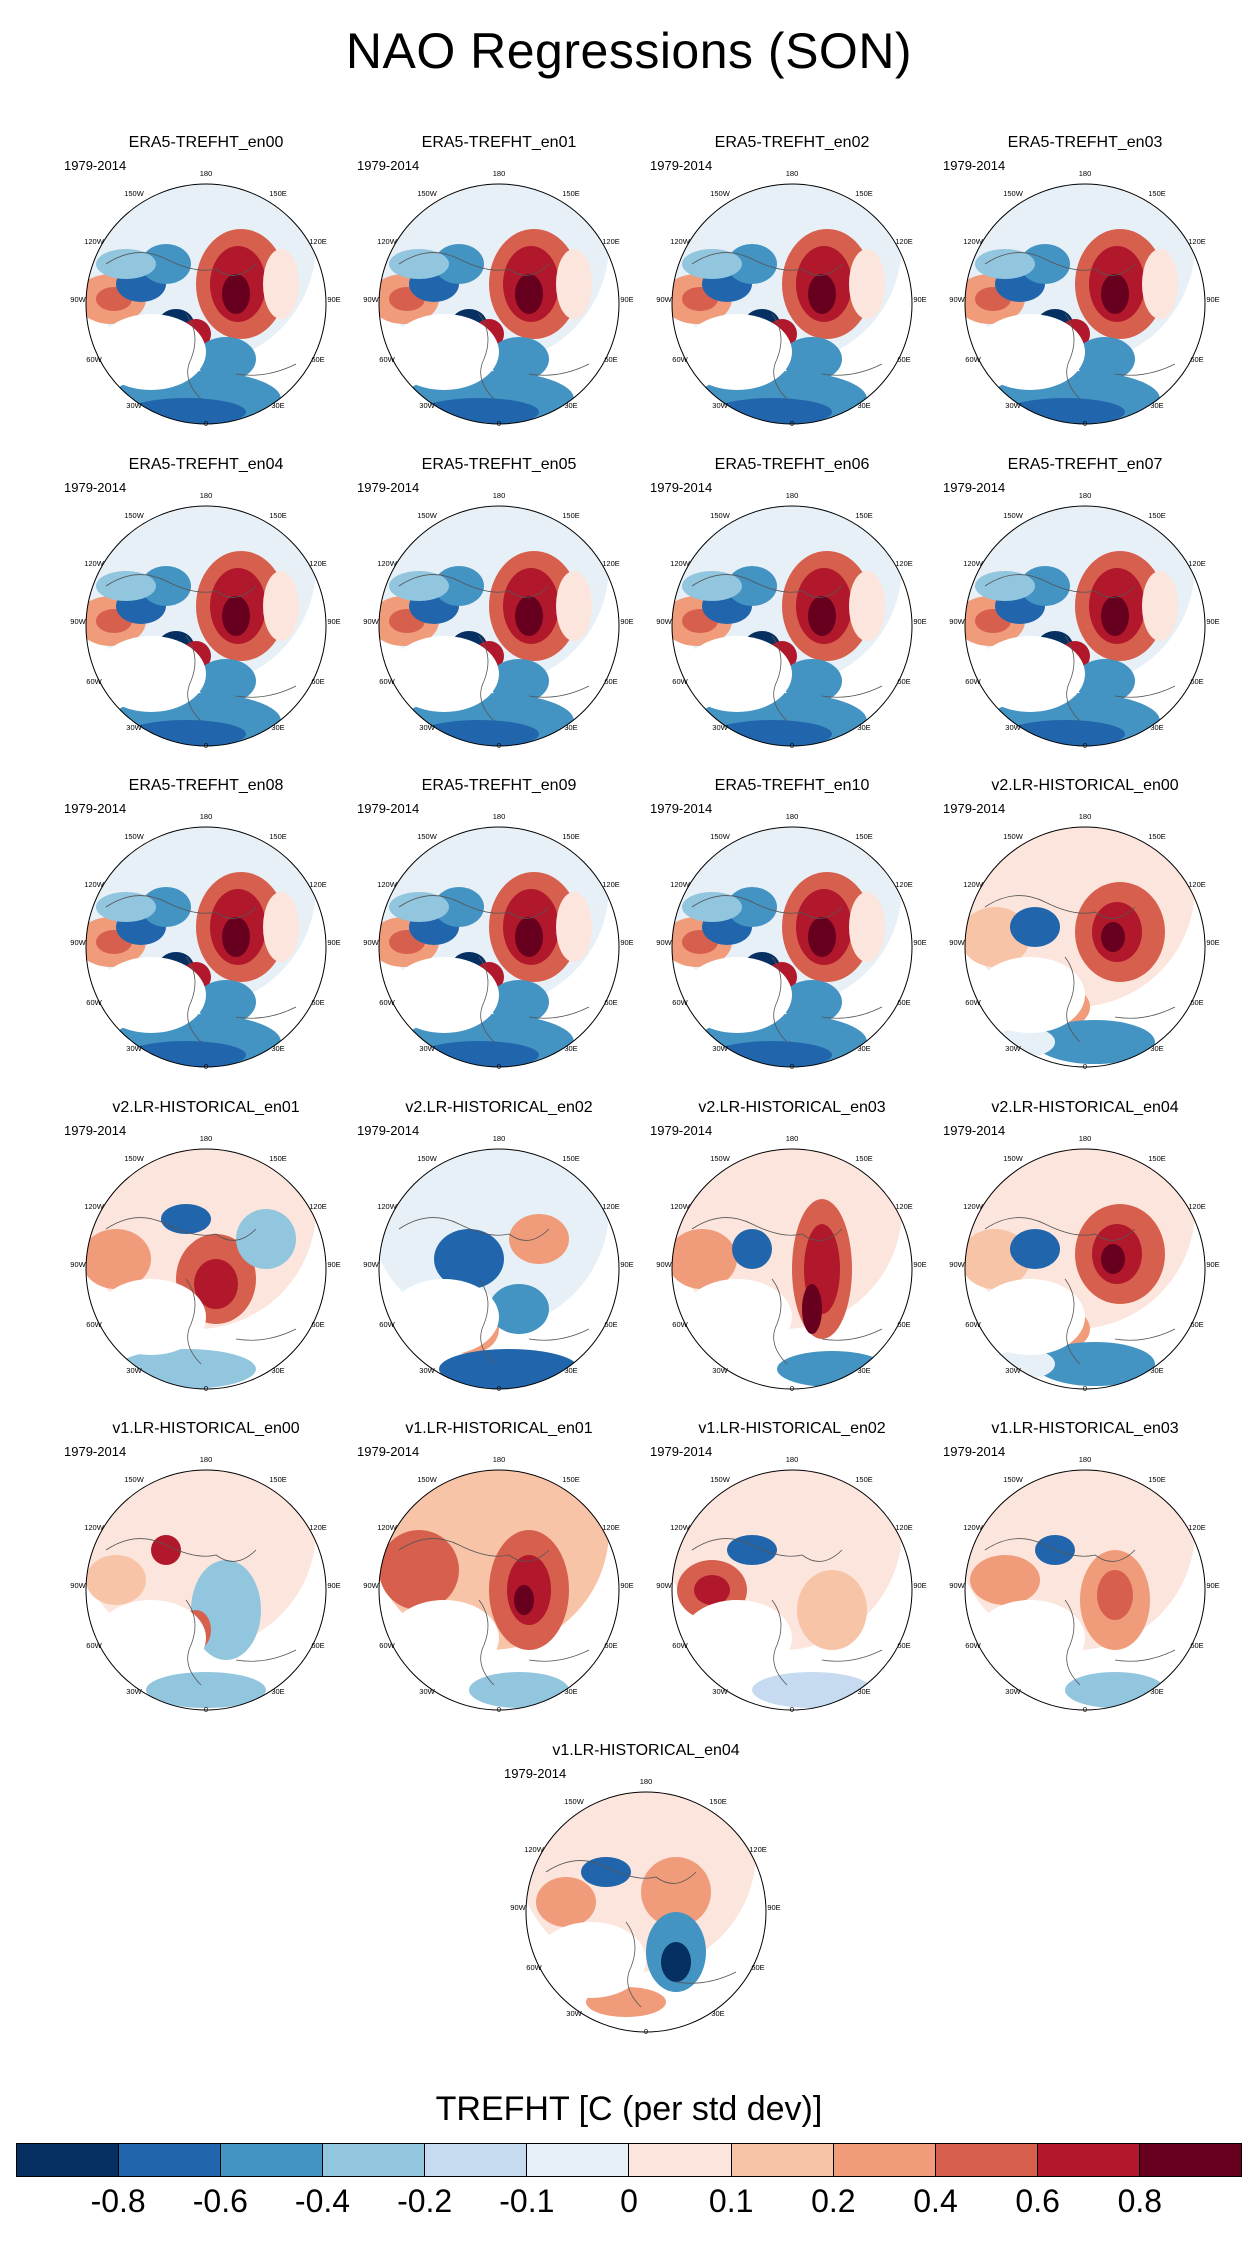 The image size is (1258, 2244). Describe the element at coordinates (792, 785) in the screenshot. I see `panel-title: ERA5-TREFHT_en10` at that location.